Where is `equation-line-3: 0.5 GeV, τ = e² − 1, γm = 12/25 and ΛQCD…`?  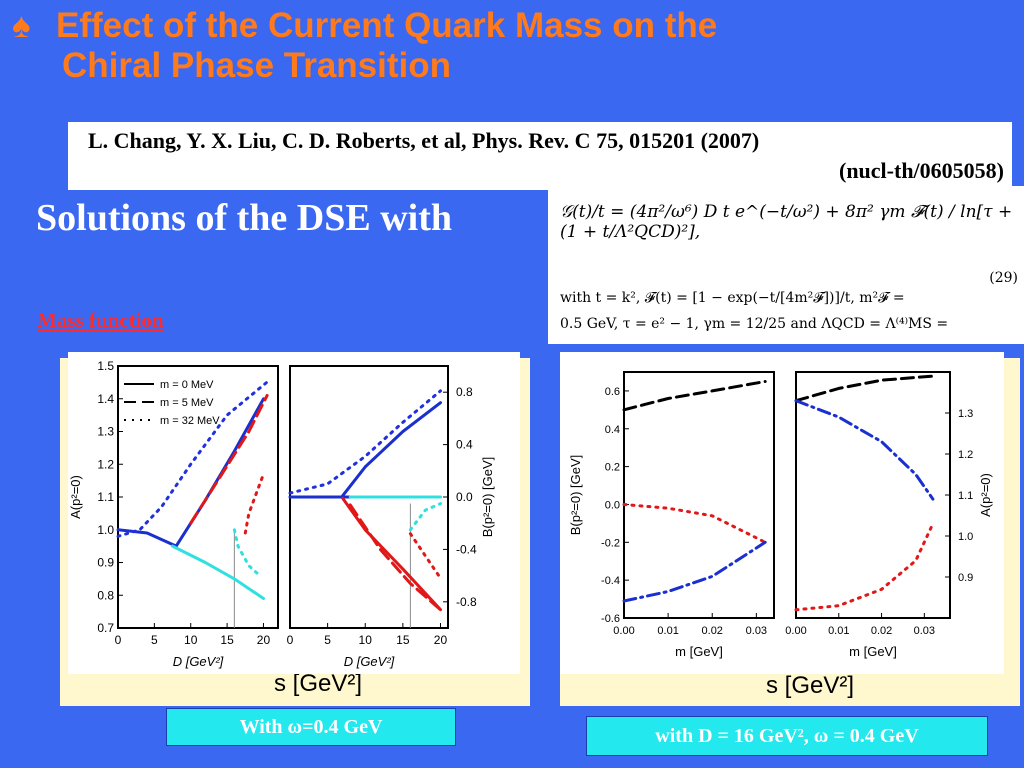
equation-line-3: 0.5 GeV, τ = e² − 1, γm = 12/25 and ΛQCD… is located at coordinates (754, 324).